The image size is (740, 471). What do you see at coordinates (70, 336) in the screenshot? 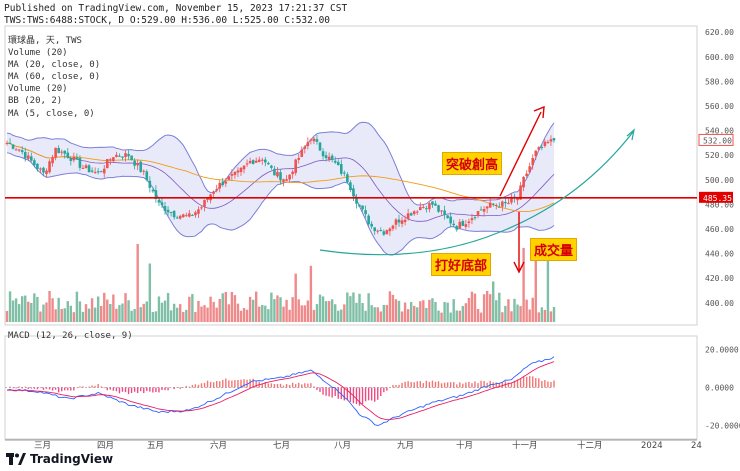
I see `macd-legend: MACD (12, 26, close, 9)` at bounding box center [70, 336].